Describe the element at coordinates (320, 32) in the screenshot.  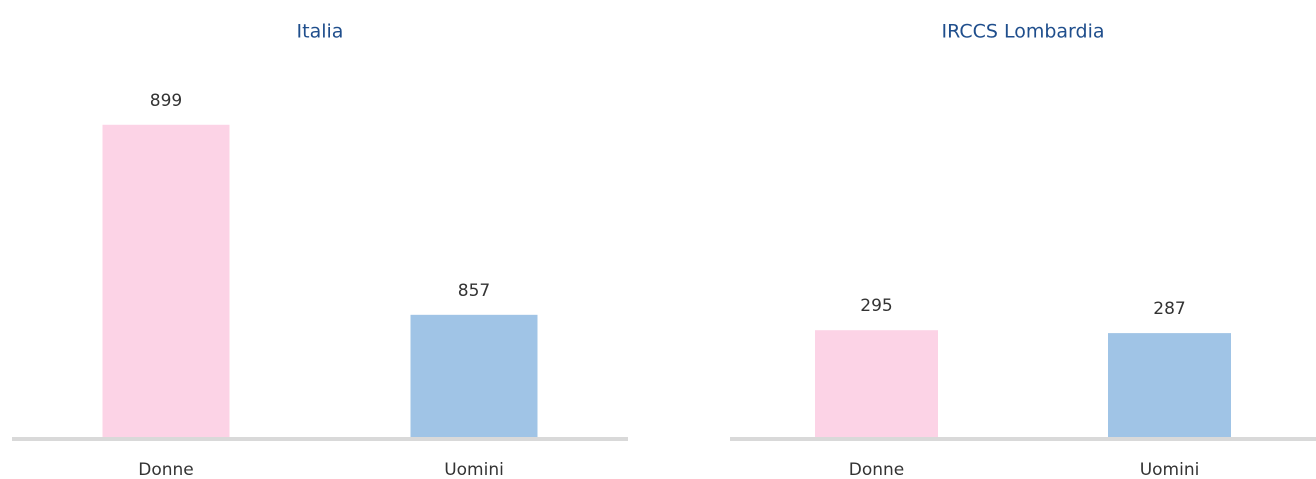
I see `chart-title: Italia` at that location.